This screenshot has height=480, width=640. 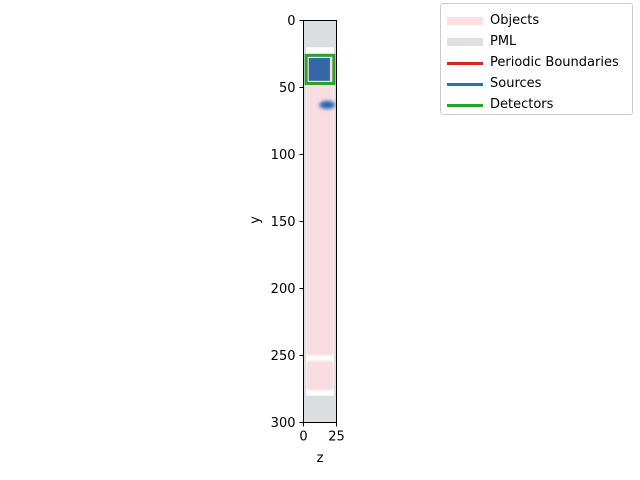 What do you see at coordinates (465, 105) in the screenshot?
I see `detectors-swatch` at bounding box center [465, 105].